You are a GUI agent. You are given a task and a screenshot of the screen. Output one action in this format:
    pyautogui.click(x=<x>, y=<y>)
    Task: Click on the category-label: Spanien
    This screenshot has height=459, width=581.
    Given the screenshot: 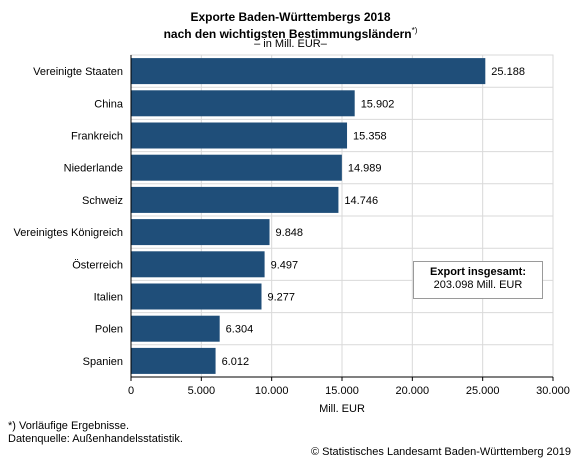 What is the action you would take?
    pyautogui.click(x=103, y=362)
    